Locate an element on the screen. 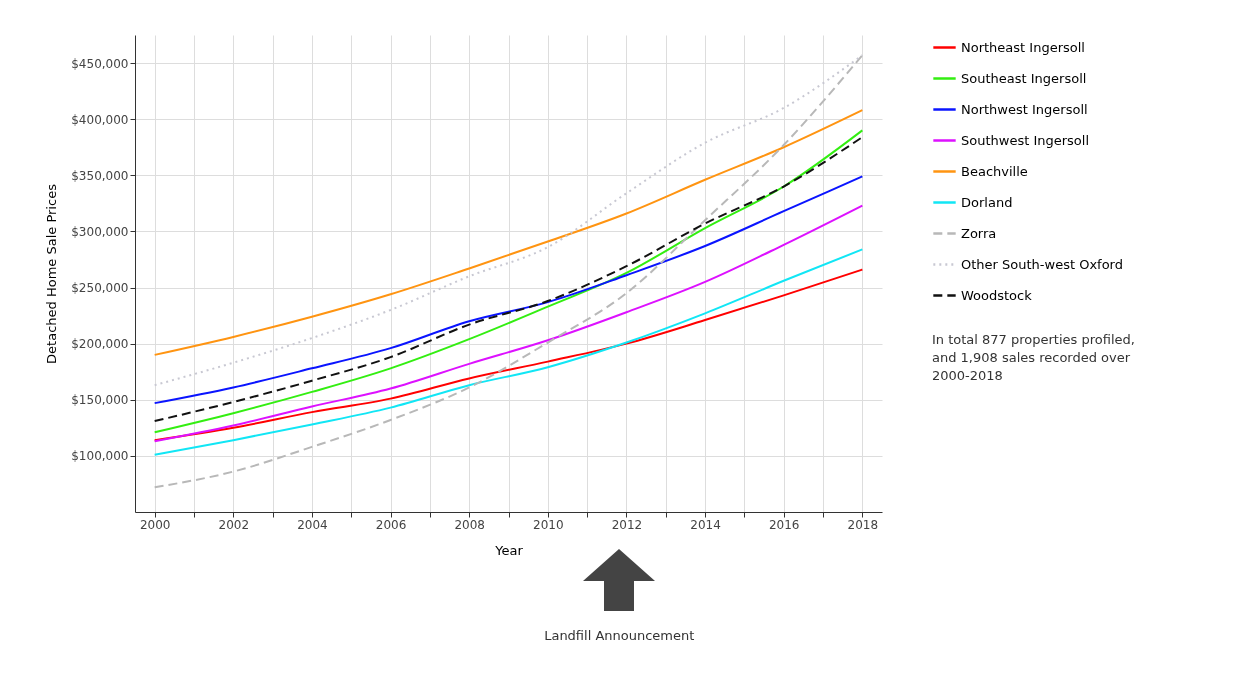  line-series is located at coordinates (508, 355).